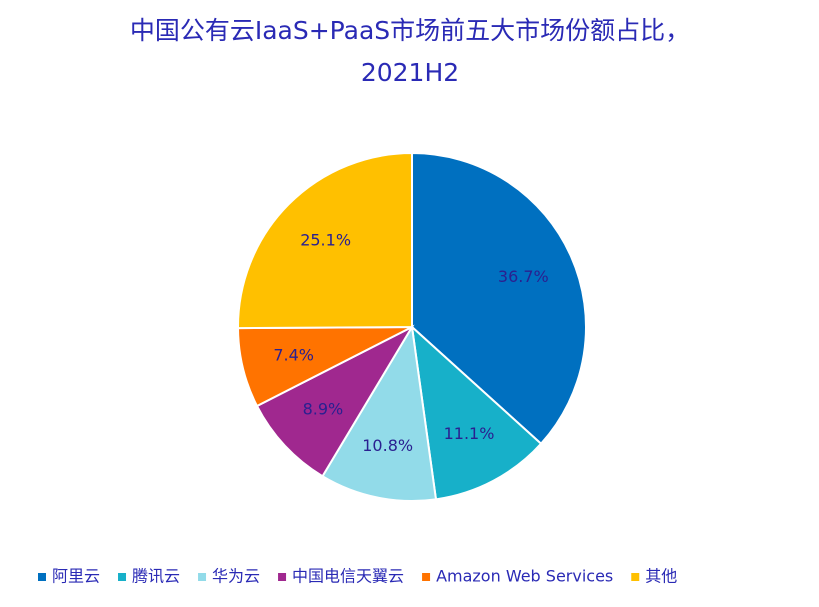 Image resolution: width=819 pixels, height=607 pixels. Describe the element at coordinates (469, 433) in the screenshot. I see `data-label: 11.1%` at that location.